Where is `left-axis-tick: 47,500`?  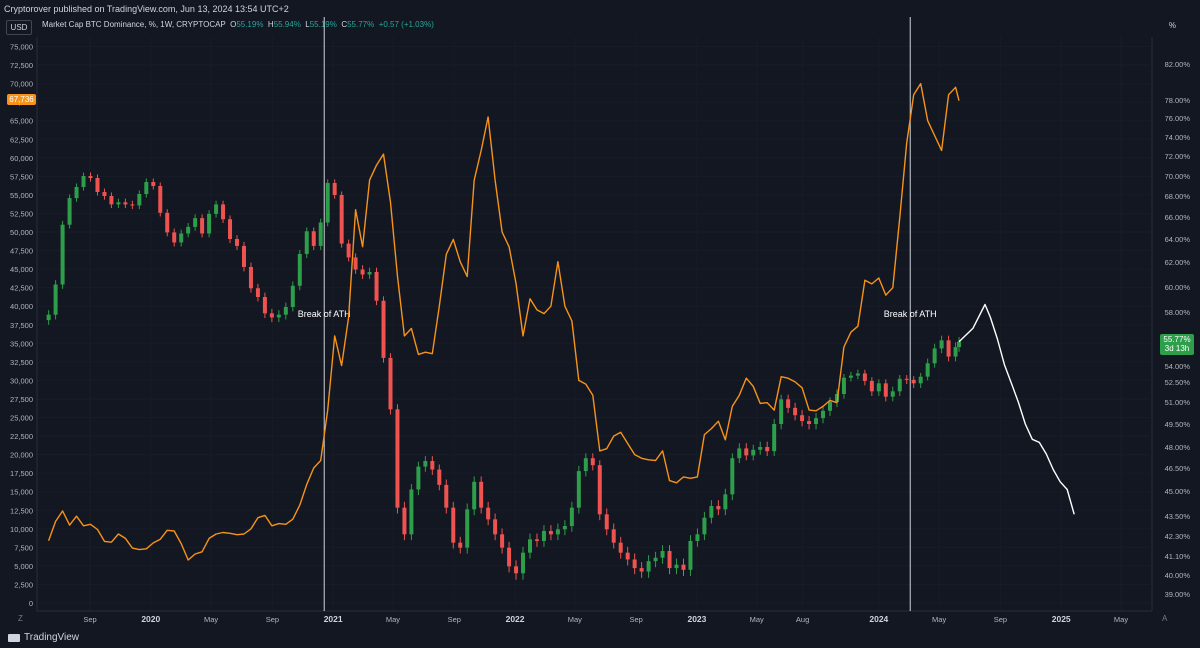
left-axis-tick: 47,500 is located at coordinates (21, 251).